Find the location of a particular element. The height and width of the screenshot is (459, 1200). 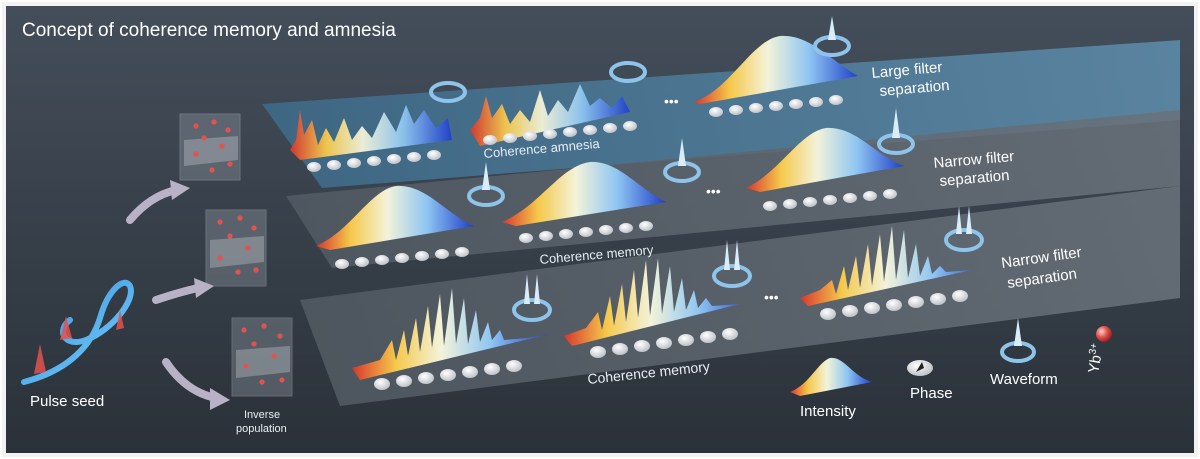

middle-panel-label-line2: separation is located at coordinates (974, 178).